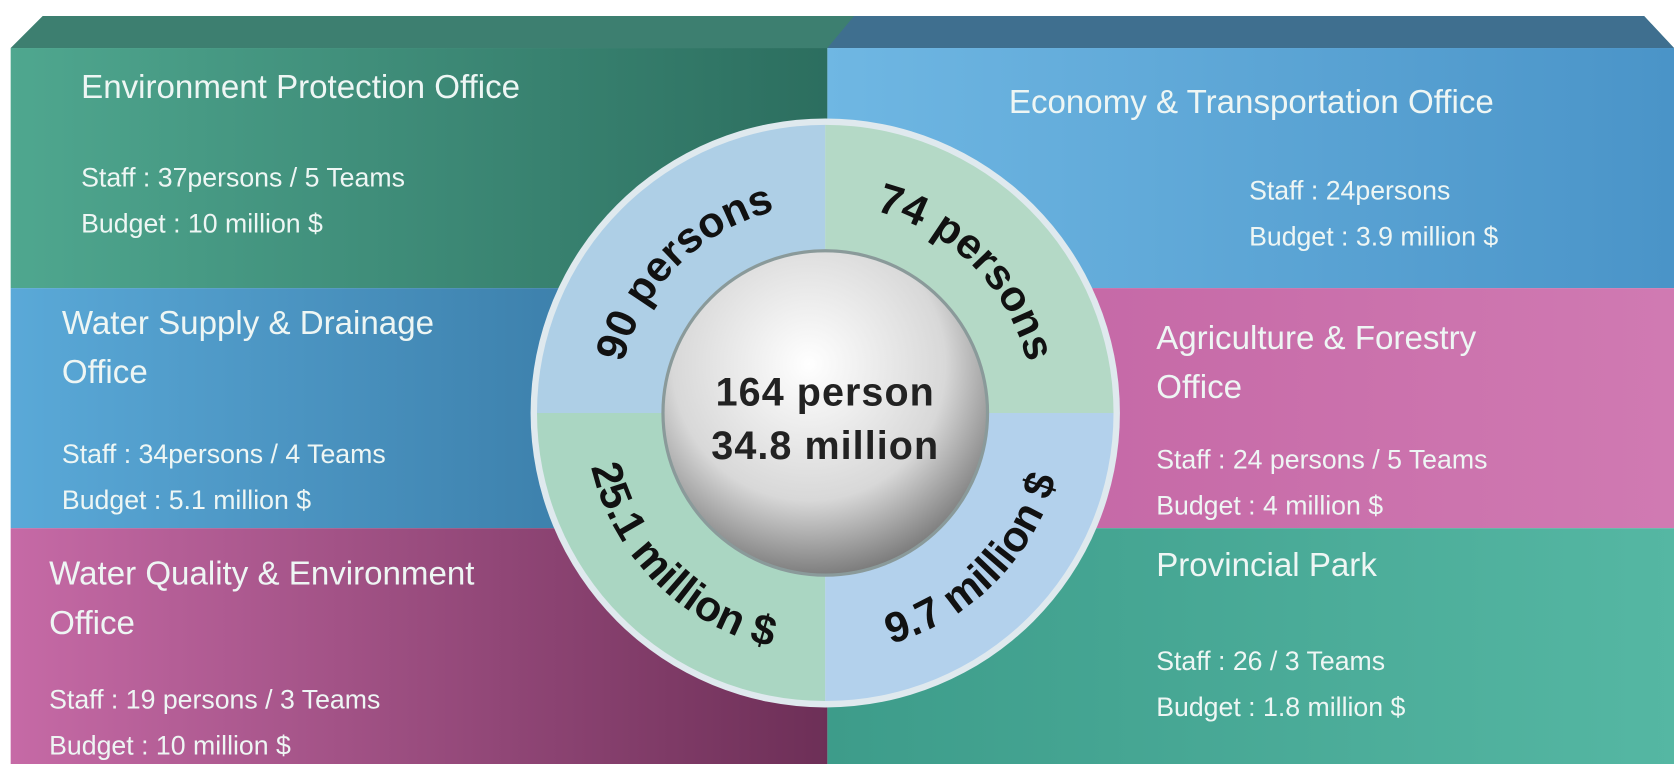  I want to click on panel-staff: Staff : 37persons / 5 Teams, so click(243, 178).